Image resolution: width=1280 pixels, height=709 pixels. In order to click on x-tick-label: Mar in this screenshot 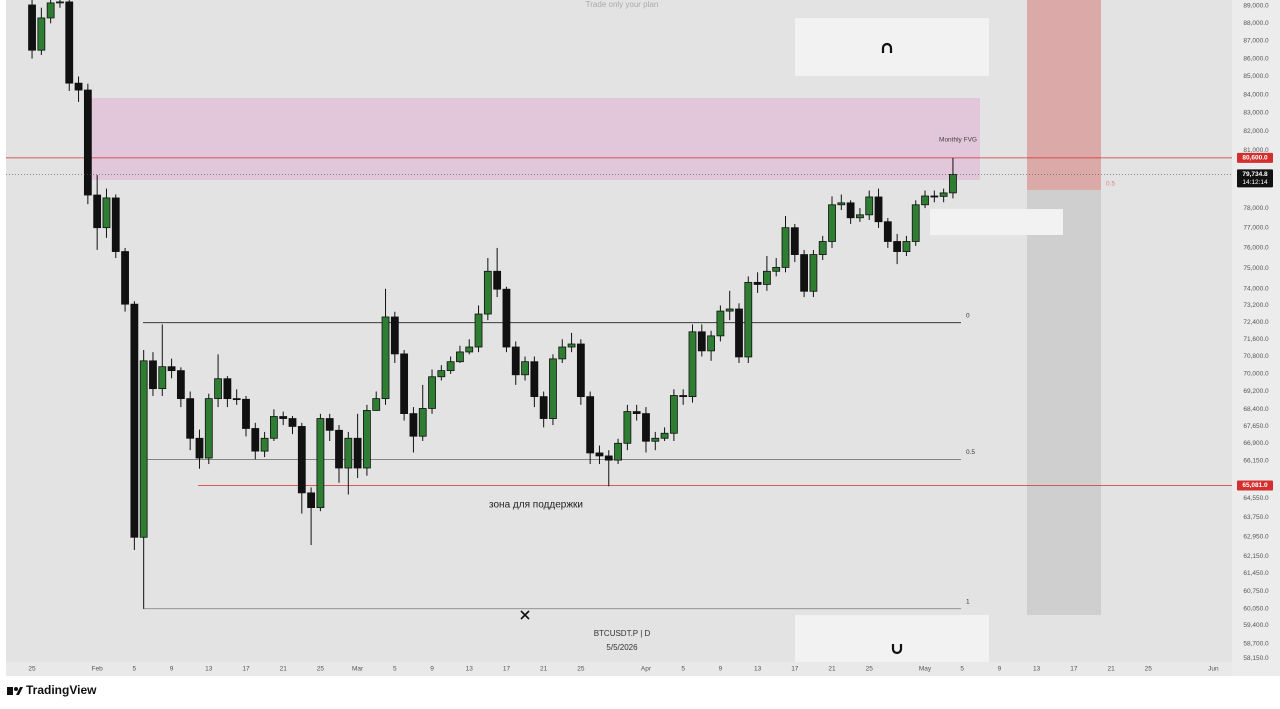, I will do `click(358, 669)`.